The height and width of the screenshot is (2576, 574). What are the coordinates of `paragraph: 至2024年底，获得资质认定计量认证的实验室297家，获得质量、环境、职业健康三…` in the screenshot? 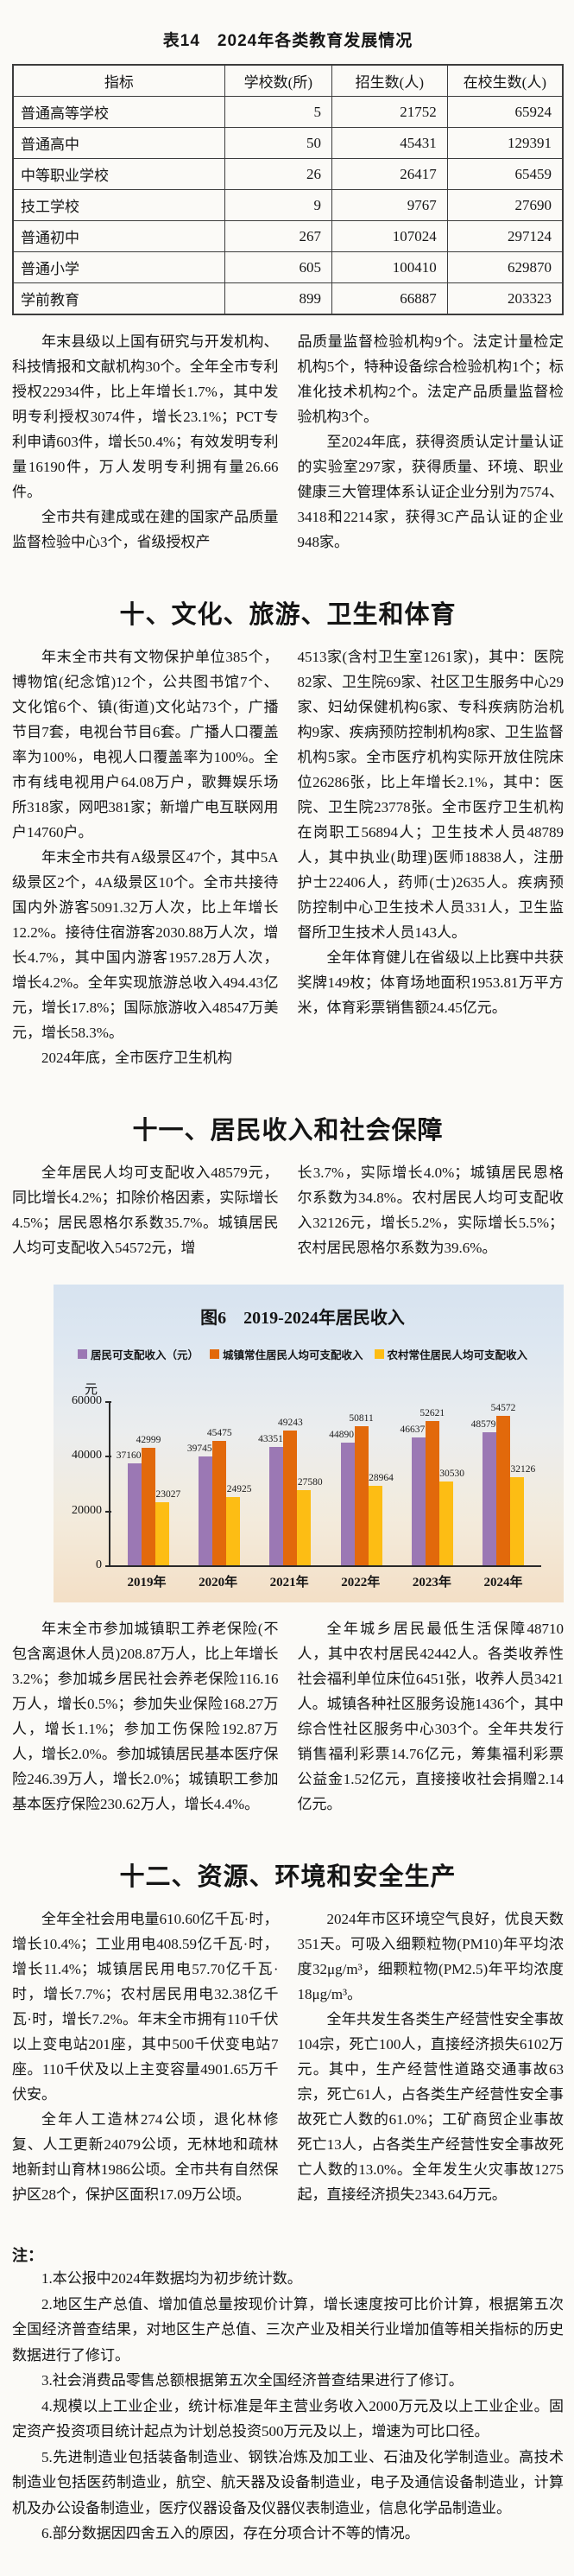 It's located at (431, 492).